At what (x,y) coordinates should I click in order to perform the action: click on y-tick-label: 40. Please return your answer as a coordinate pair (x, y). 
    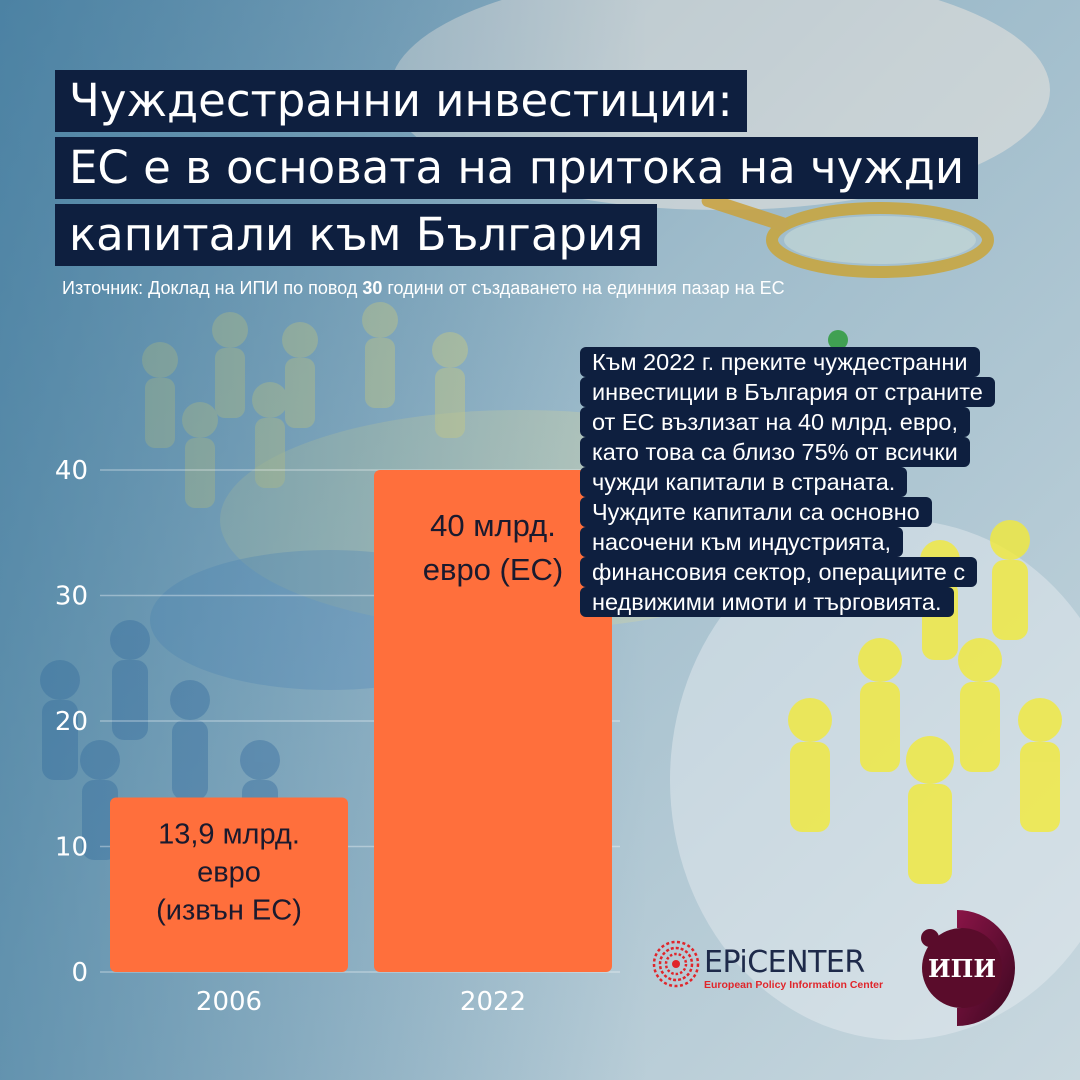
    Looking at the image, I should click on (71, 471).